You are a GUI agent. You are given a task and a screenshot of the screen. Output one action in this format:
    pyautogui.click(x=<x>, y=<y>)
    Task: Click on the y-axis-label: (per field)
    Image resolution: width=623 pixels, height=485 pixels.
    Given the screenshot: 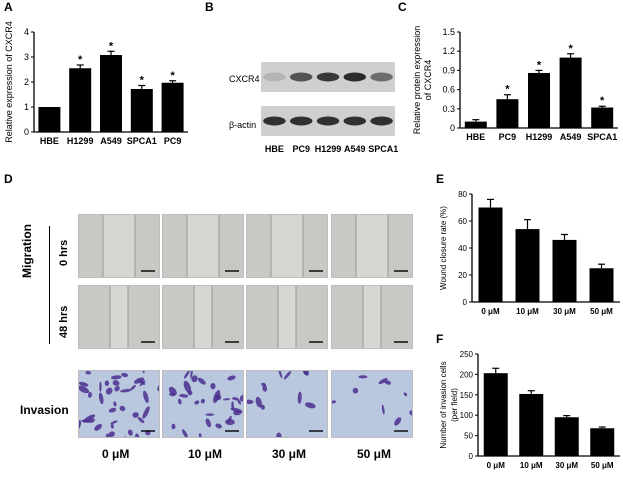 What is the action you would take?
    pyautogui.click(x=454, y=405)
    